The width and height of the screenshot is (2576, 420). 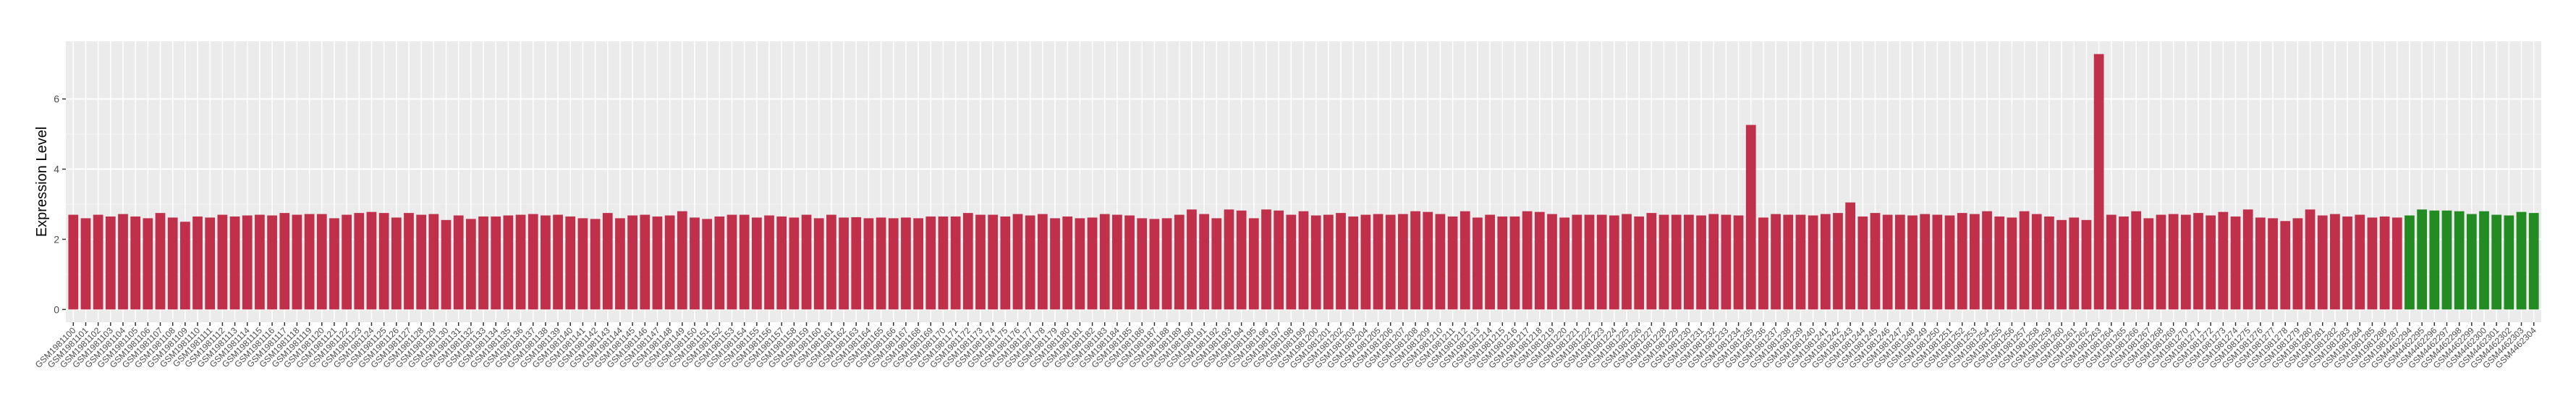 What do you see at coordinates (57, 239) in the screenshot?
I see `y-tick-label: 2` at bounding box center [57, 239].